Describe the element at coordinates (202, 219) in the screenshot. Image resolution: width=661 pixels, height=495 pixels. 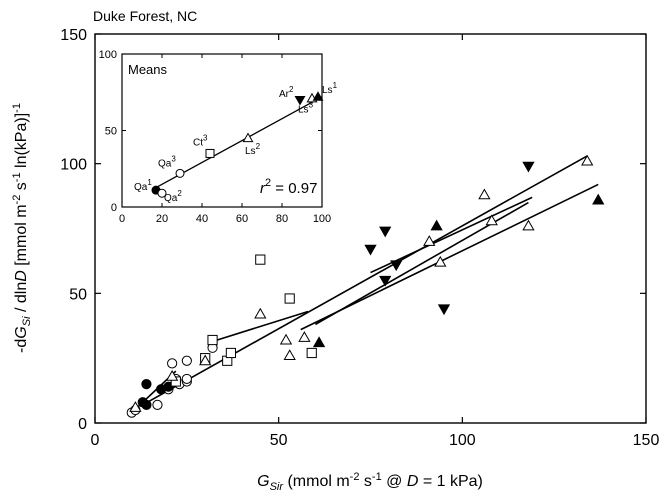
I see `inset-x-tick-label: 40` at that location.